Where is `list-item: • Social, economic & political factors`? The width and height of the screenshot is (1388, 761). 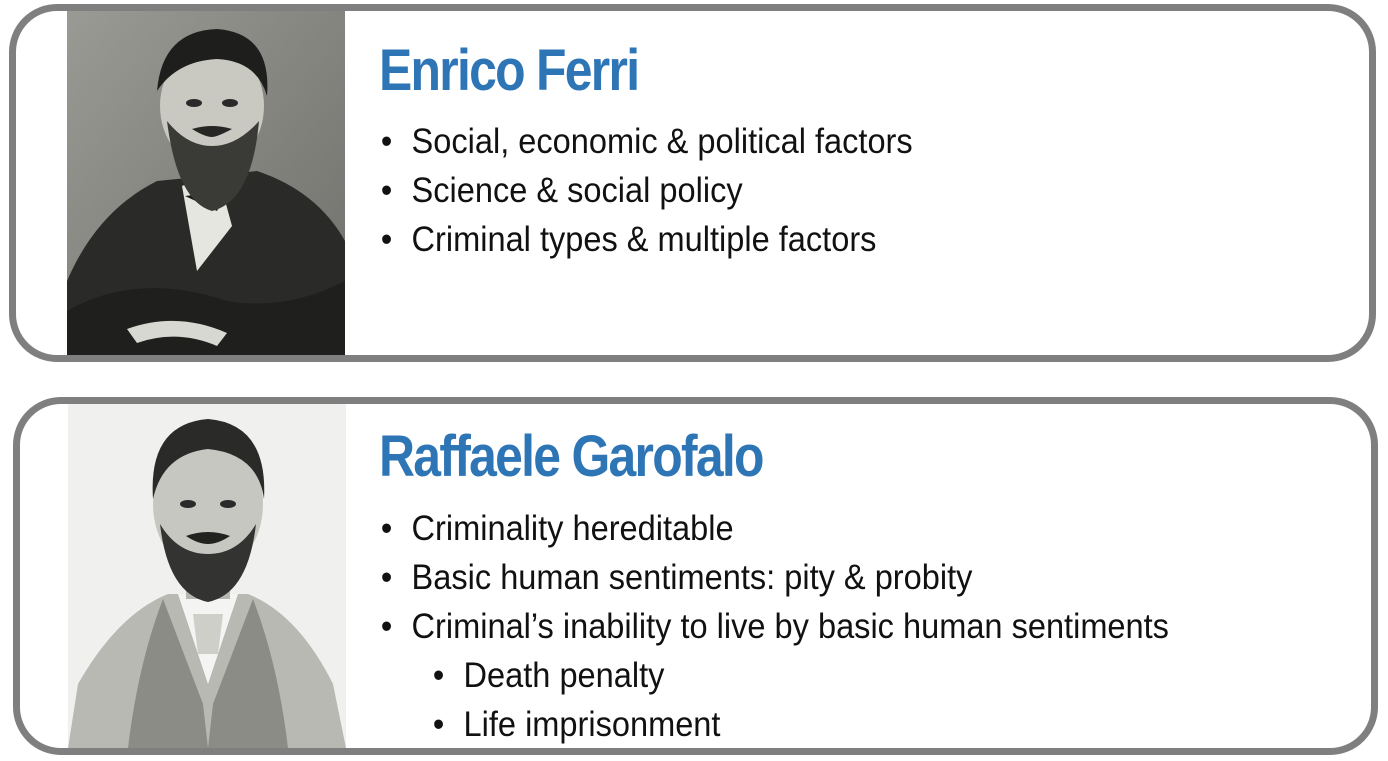 list-item: • Social, economic & political factors is located at coordinates (646, 141).